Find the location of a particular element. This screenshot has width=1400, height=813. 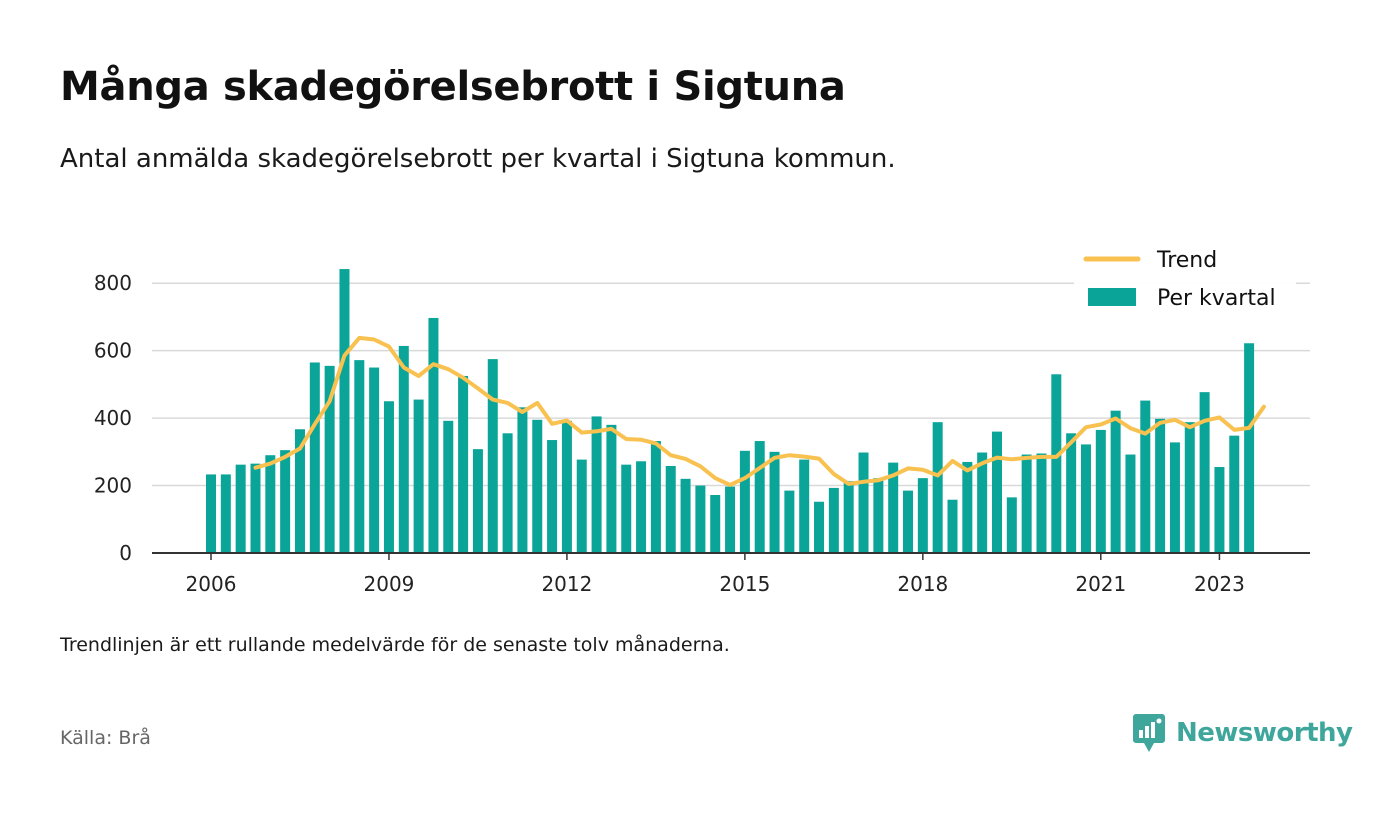

legend-background is located at coordinates (1185, 281).